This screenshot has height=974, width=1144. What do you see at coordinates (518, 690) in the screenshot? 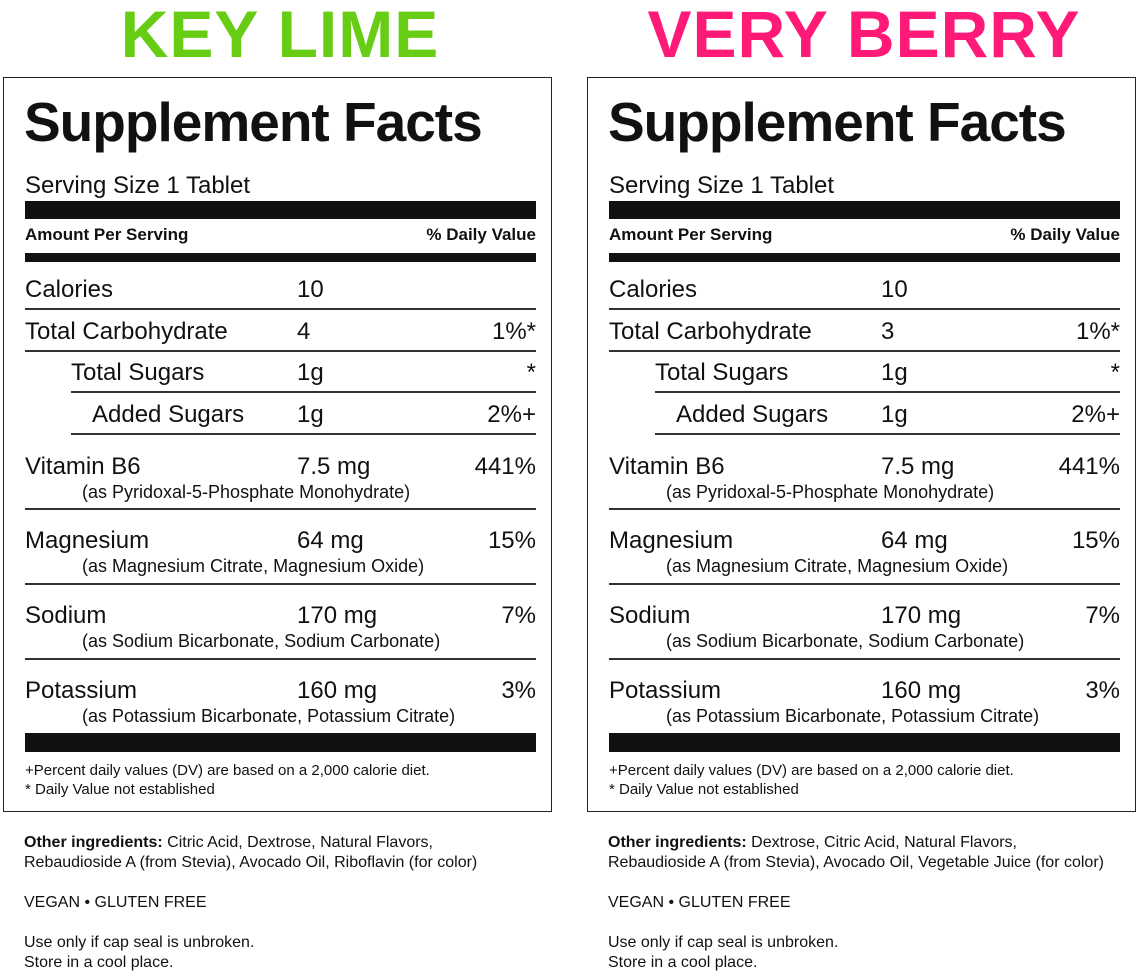
I see `nutrient-dv: 3%` at bounding box center [518, 690].